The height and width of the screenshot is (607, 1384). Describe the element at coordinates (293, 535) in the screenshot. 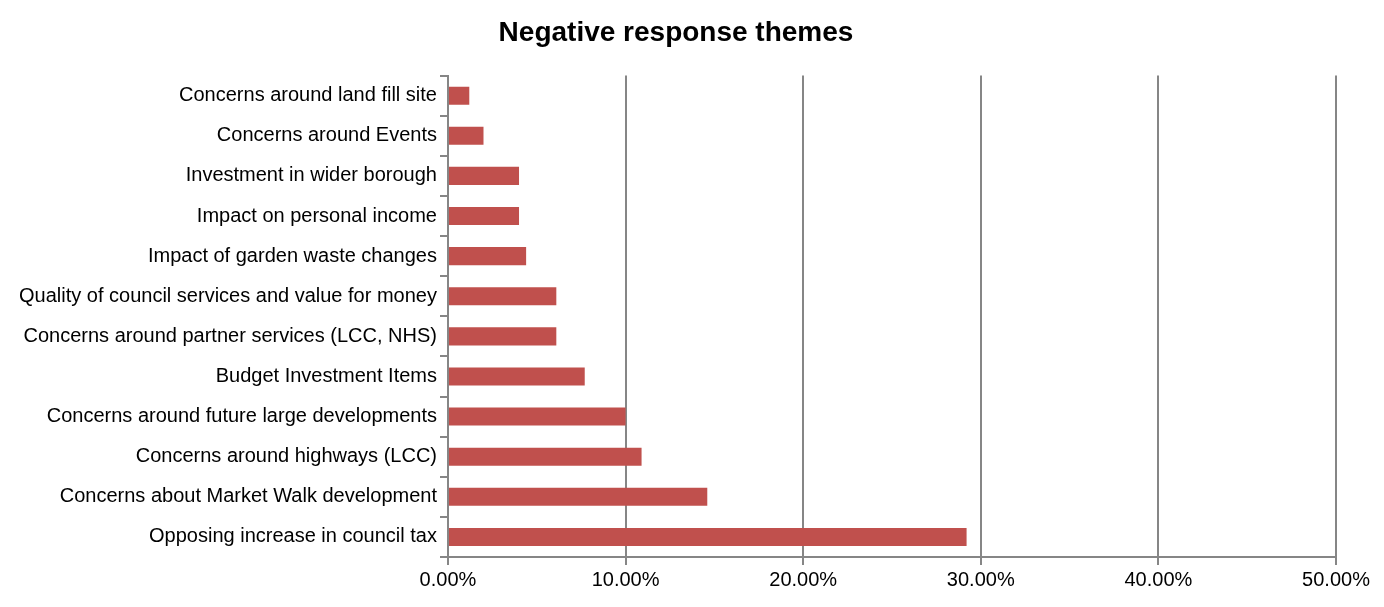

I see `y-tick-label: Opposing increase in council tax` at that location.